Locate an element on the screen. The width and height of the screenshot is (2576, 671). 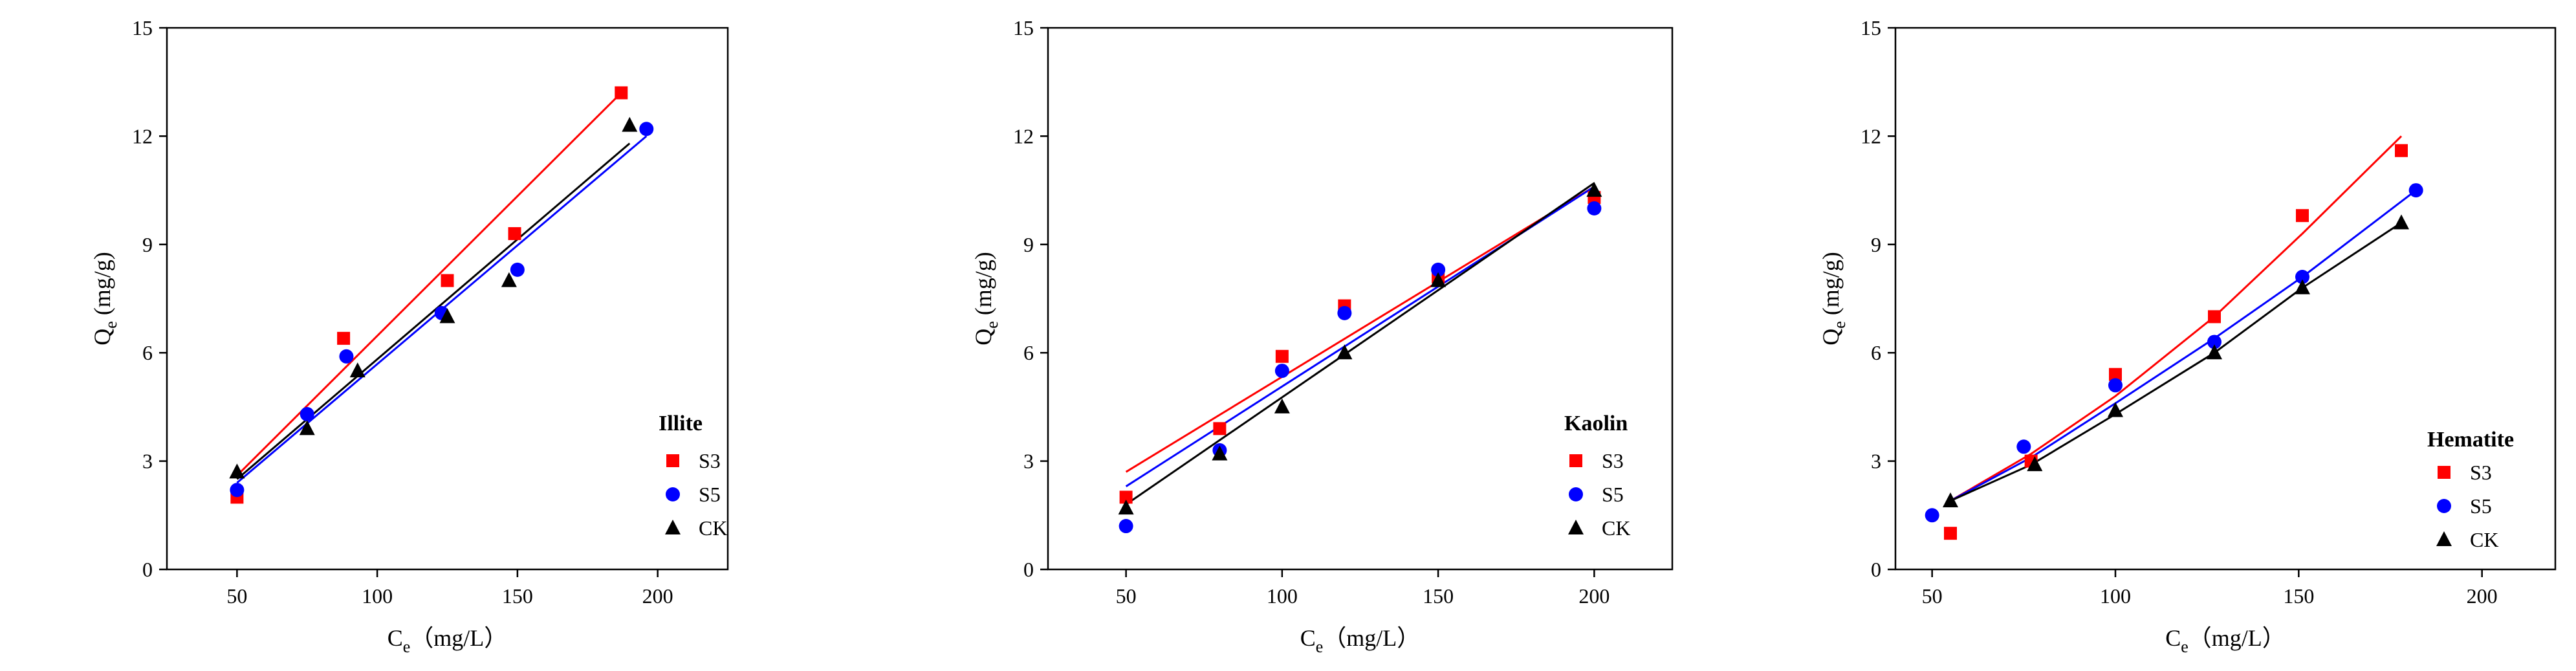
y-tick-label: 15 is located at coordinates (1023, 27).